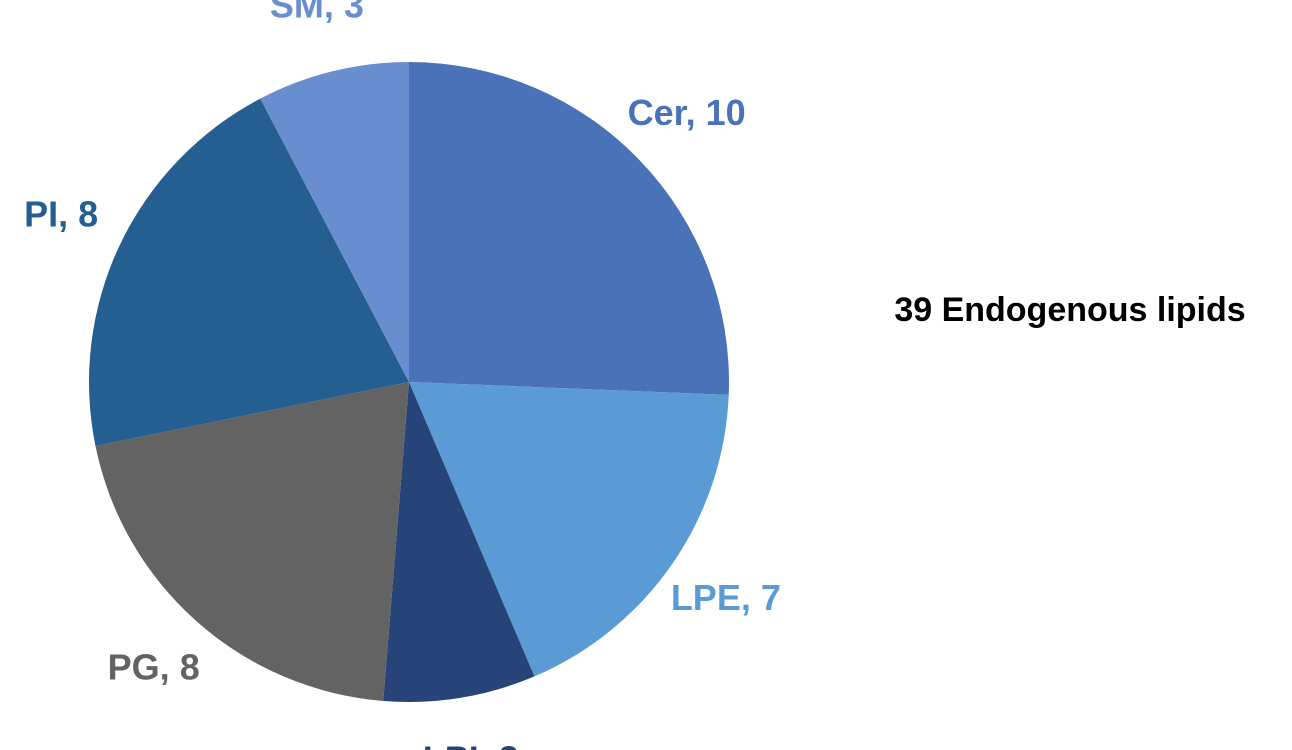 The image size is (1292, 750). Describe the element at coordinates (154, 667) in the screenshot. I see `data-label: PG, 8` at that location.